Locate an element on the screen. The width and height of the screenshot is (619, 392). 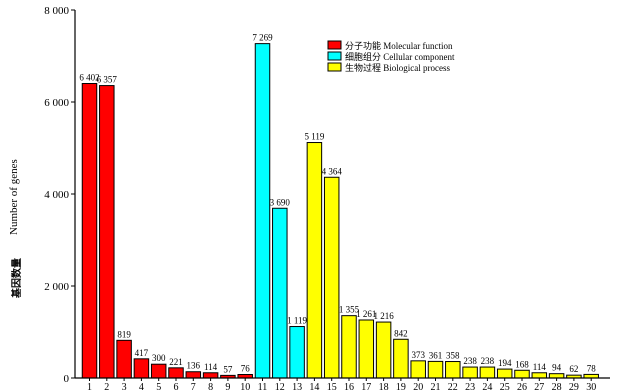
value-label-23: 238 is located at coordinates (470, 361).